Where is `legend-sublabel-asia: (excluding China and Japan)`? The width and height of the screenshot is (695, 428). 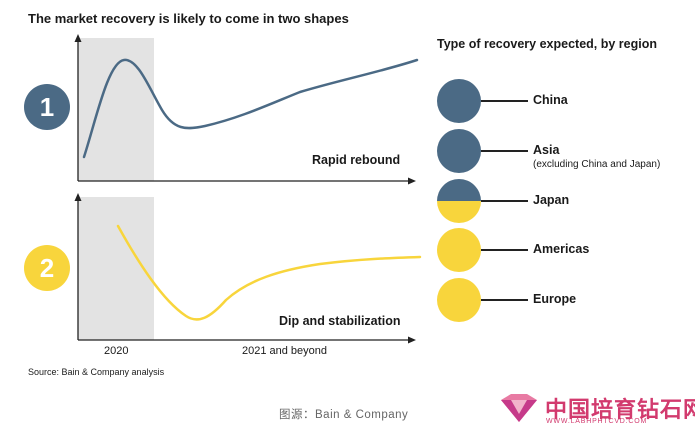 legend-sublabel-asia: (excluding China and Japan) is located at coordinates (597, 164).